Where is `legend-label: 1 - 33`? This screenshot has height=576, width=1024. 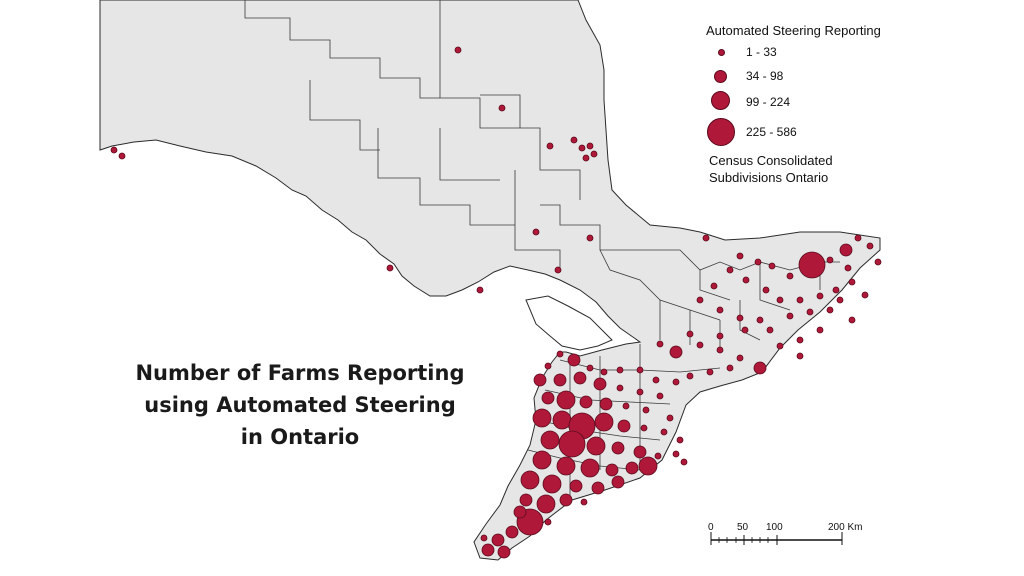 legend-label: 1 - 33 is located at coordinates (761, 52).